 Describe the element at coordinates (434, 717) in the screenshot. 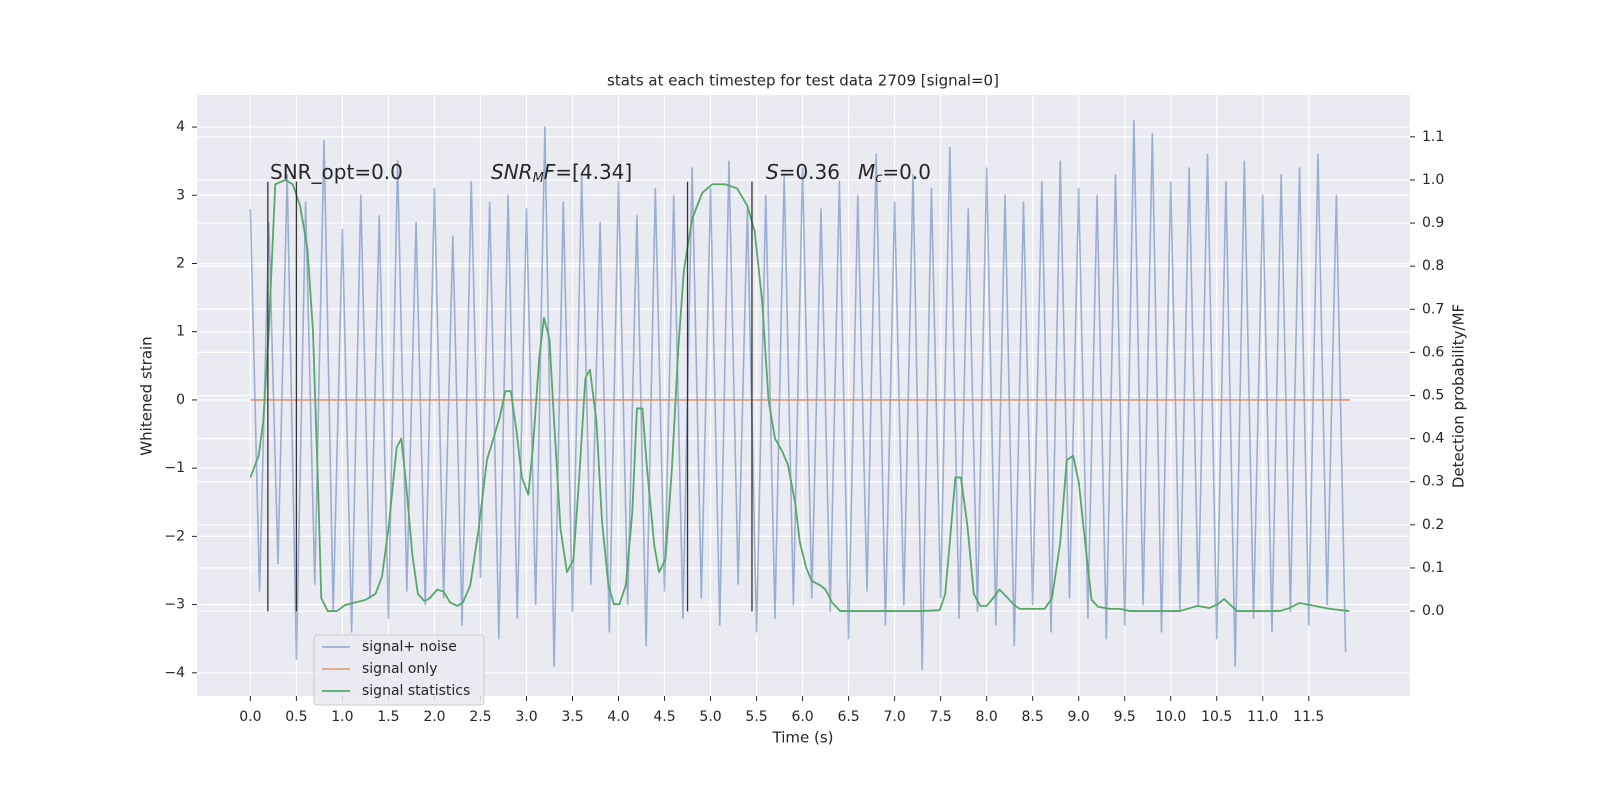

I see `x-tick-label: 2.0` at that location.